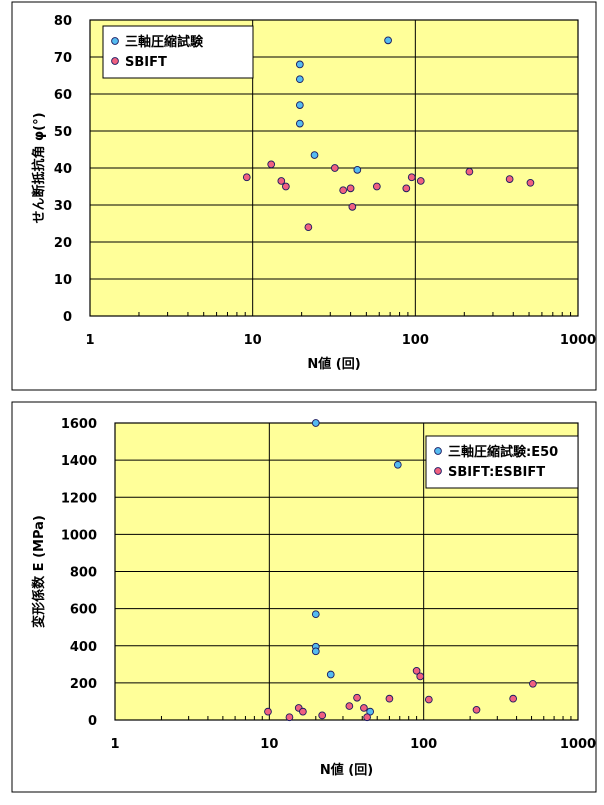 The image size is (604, 805). What do you see at coordinates (63, 169) in the screenshot?
I see `y-tick-label: 40` at bounding box center [63, 169].